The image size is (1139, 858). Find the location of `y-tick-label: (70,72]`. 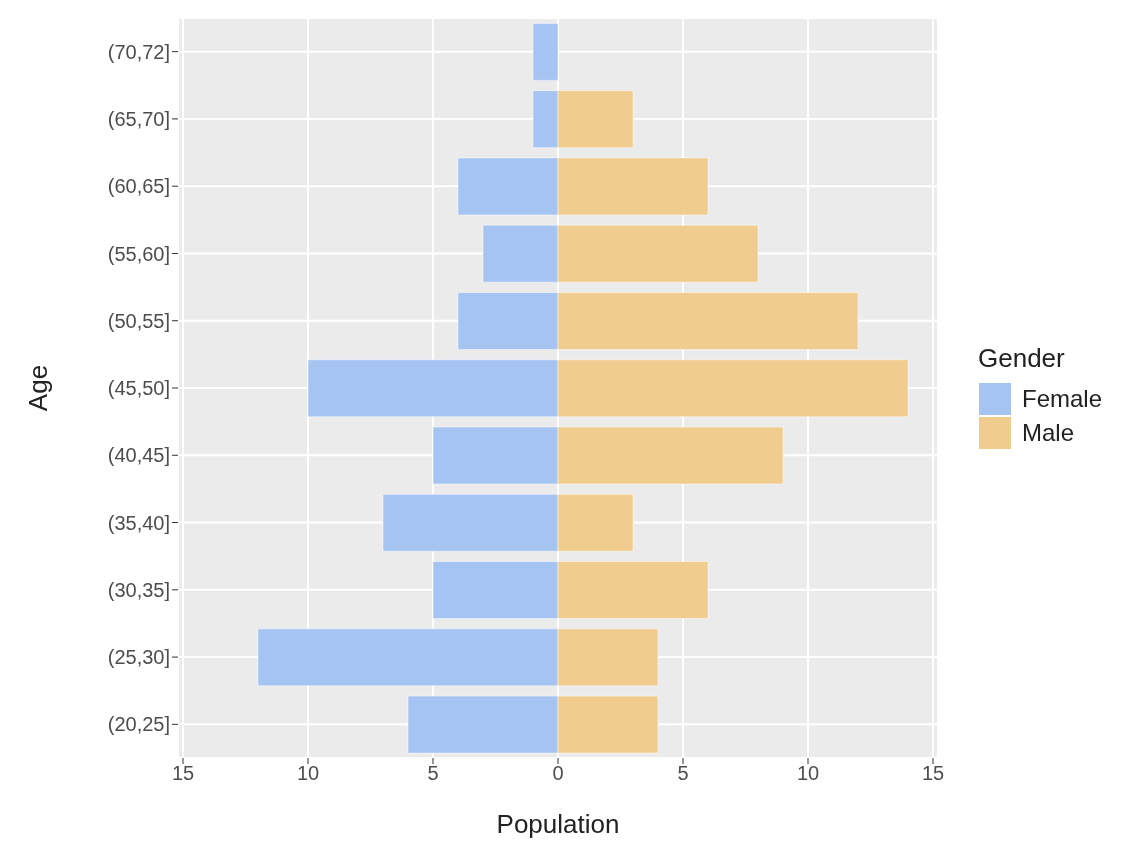

y-tick-label: (70,72] is located at coordinates (138, 51).